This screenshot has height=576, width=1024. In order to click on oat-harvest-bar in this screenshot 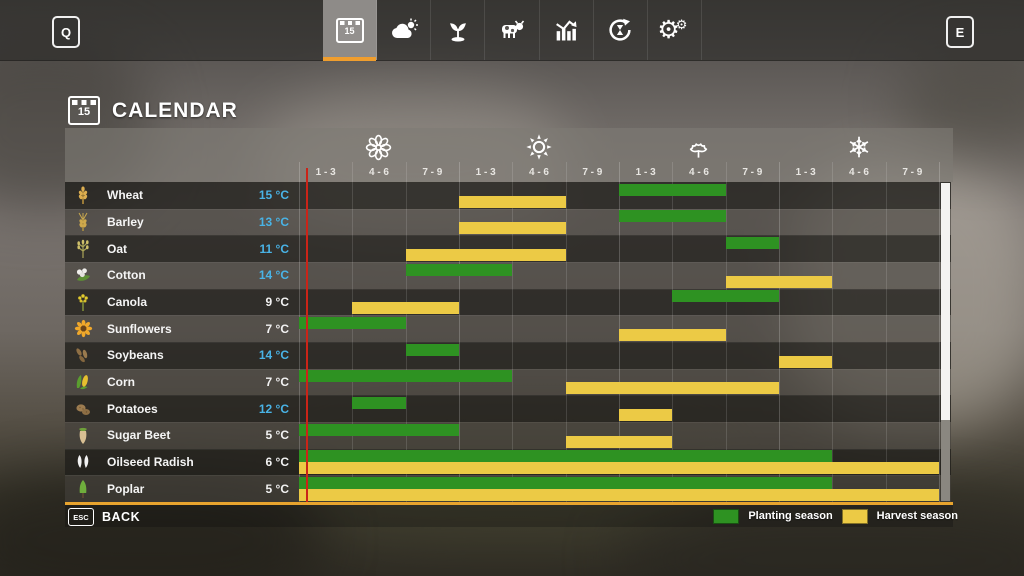, I will do `click(485, 255)`.